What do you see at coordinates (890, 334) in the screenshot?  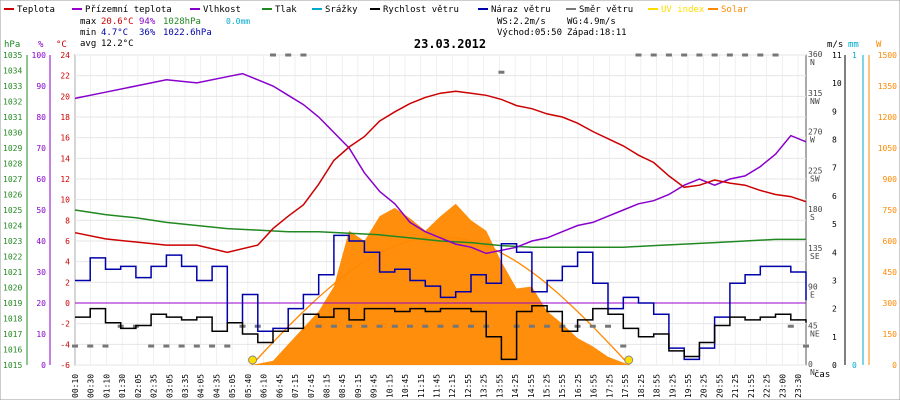 I see `tick-solar: 150` at bounding box center [890, 334].